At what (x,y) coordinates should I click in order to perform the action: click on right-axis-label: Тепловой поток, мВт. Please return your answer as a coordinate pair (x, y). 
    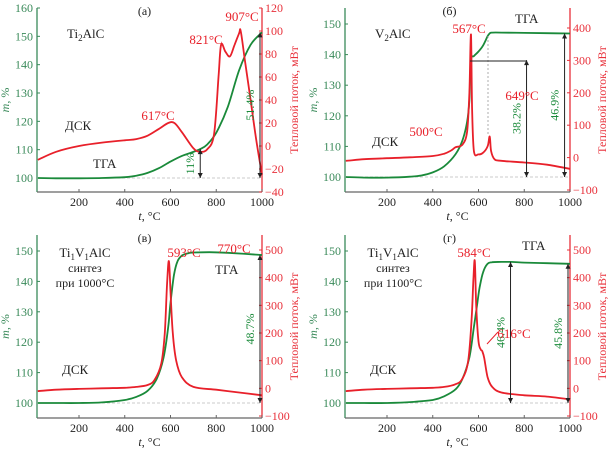
    Looking at the image, I should click on (602, 326).